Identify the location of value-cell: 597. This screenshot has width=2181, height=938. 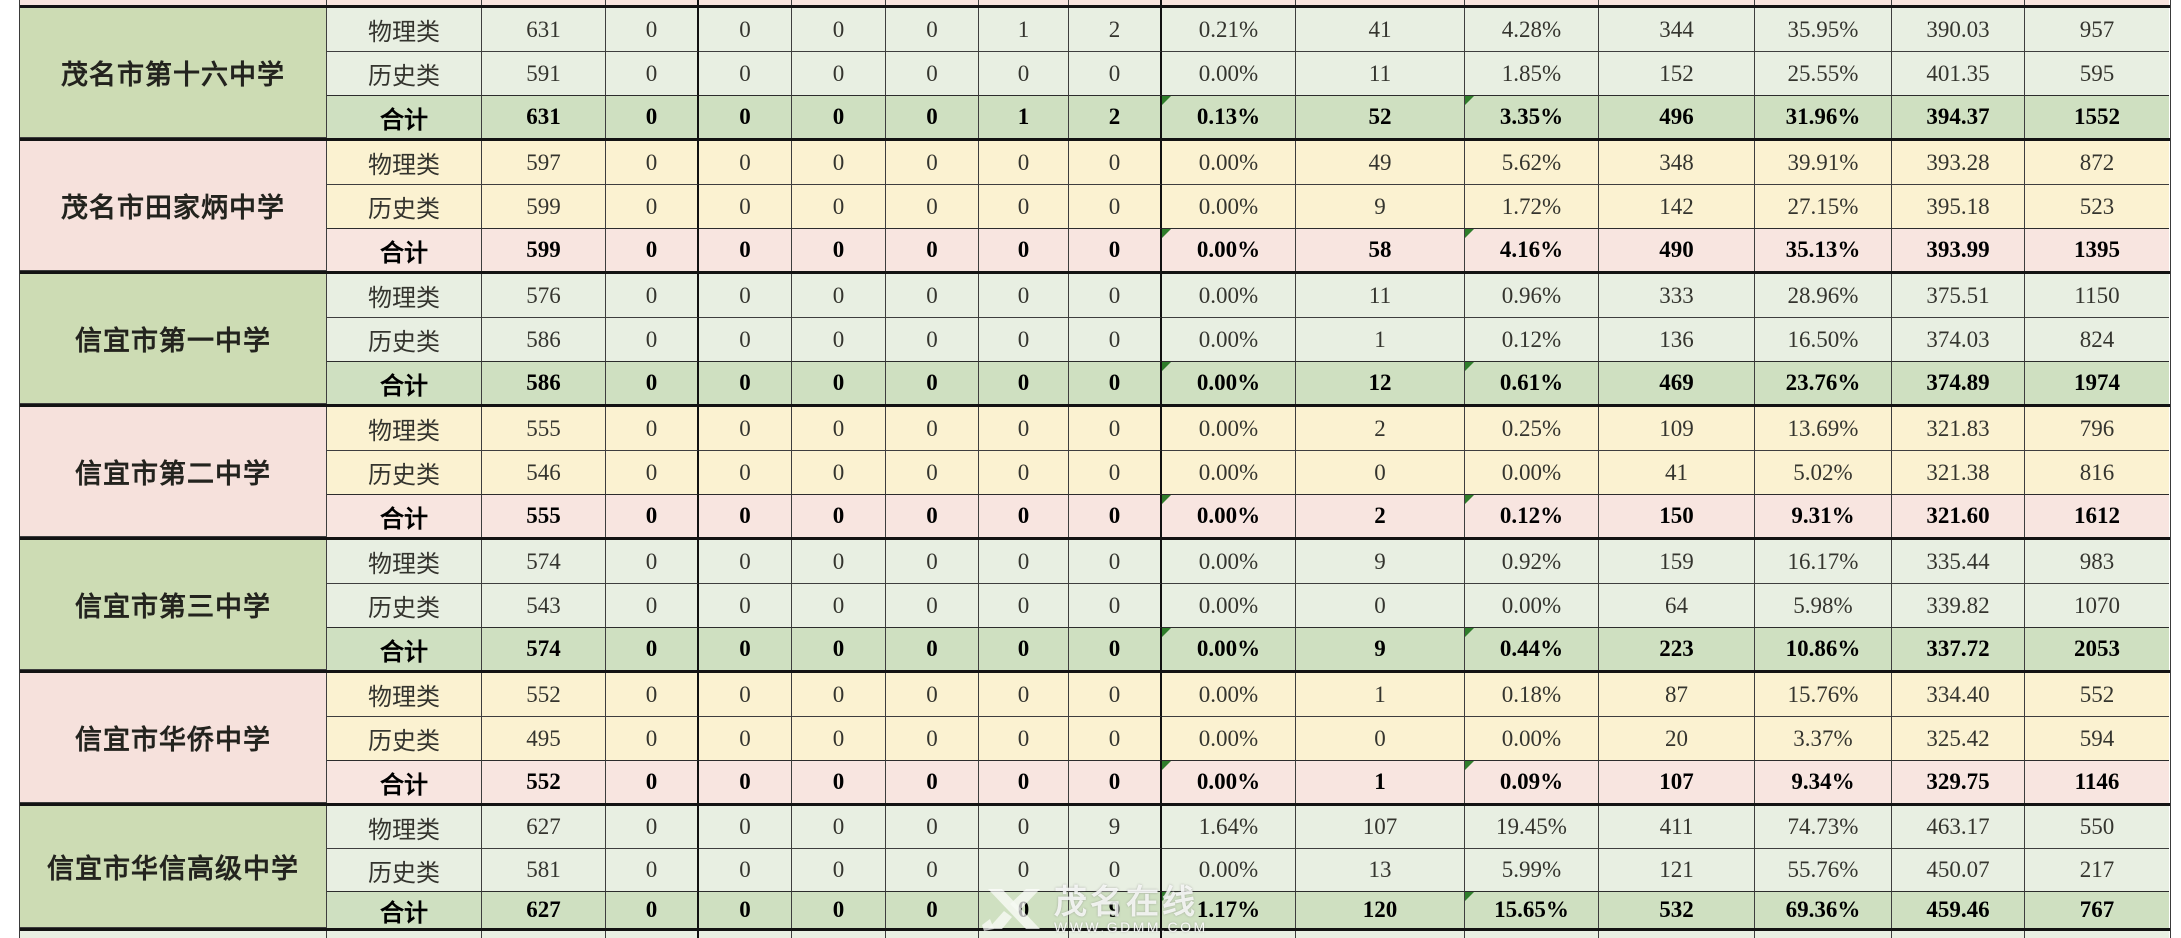
(544, 163).